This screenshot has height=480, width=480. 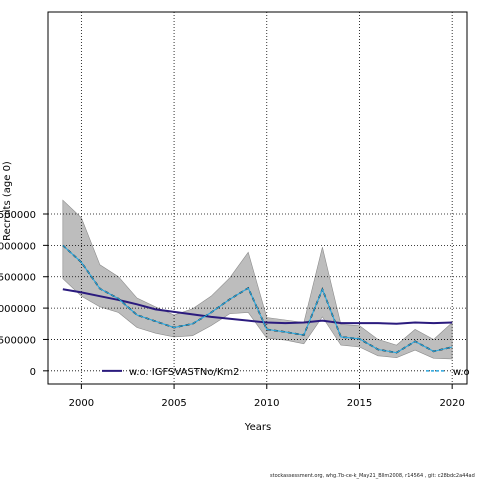 I want to click on x-tick-label-2010: 2010, so click(x=266, y=403).